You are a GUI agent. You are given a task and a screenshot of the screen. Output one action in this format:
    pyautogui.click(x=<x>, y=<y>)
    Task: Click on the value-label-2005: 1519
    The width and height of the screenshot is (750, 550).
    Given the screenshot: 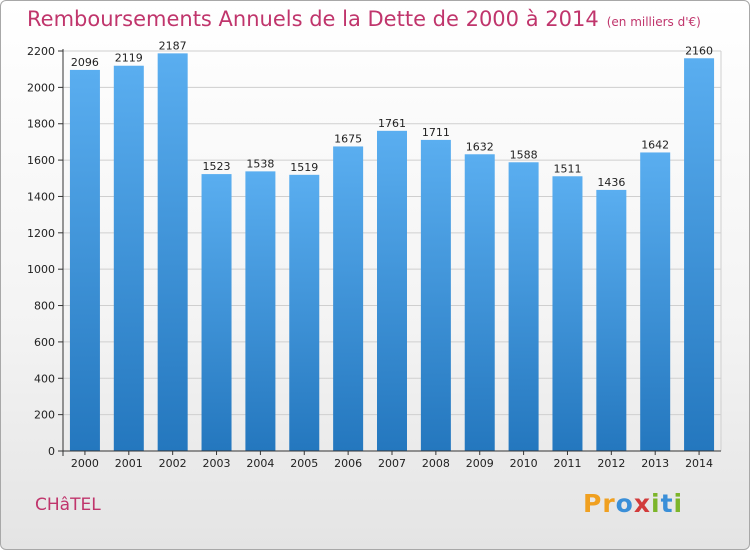 What is the action you would take?
    pyautogui.click(x=304, y=167)
    